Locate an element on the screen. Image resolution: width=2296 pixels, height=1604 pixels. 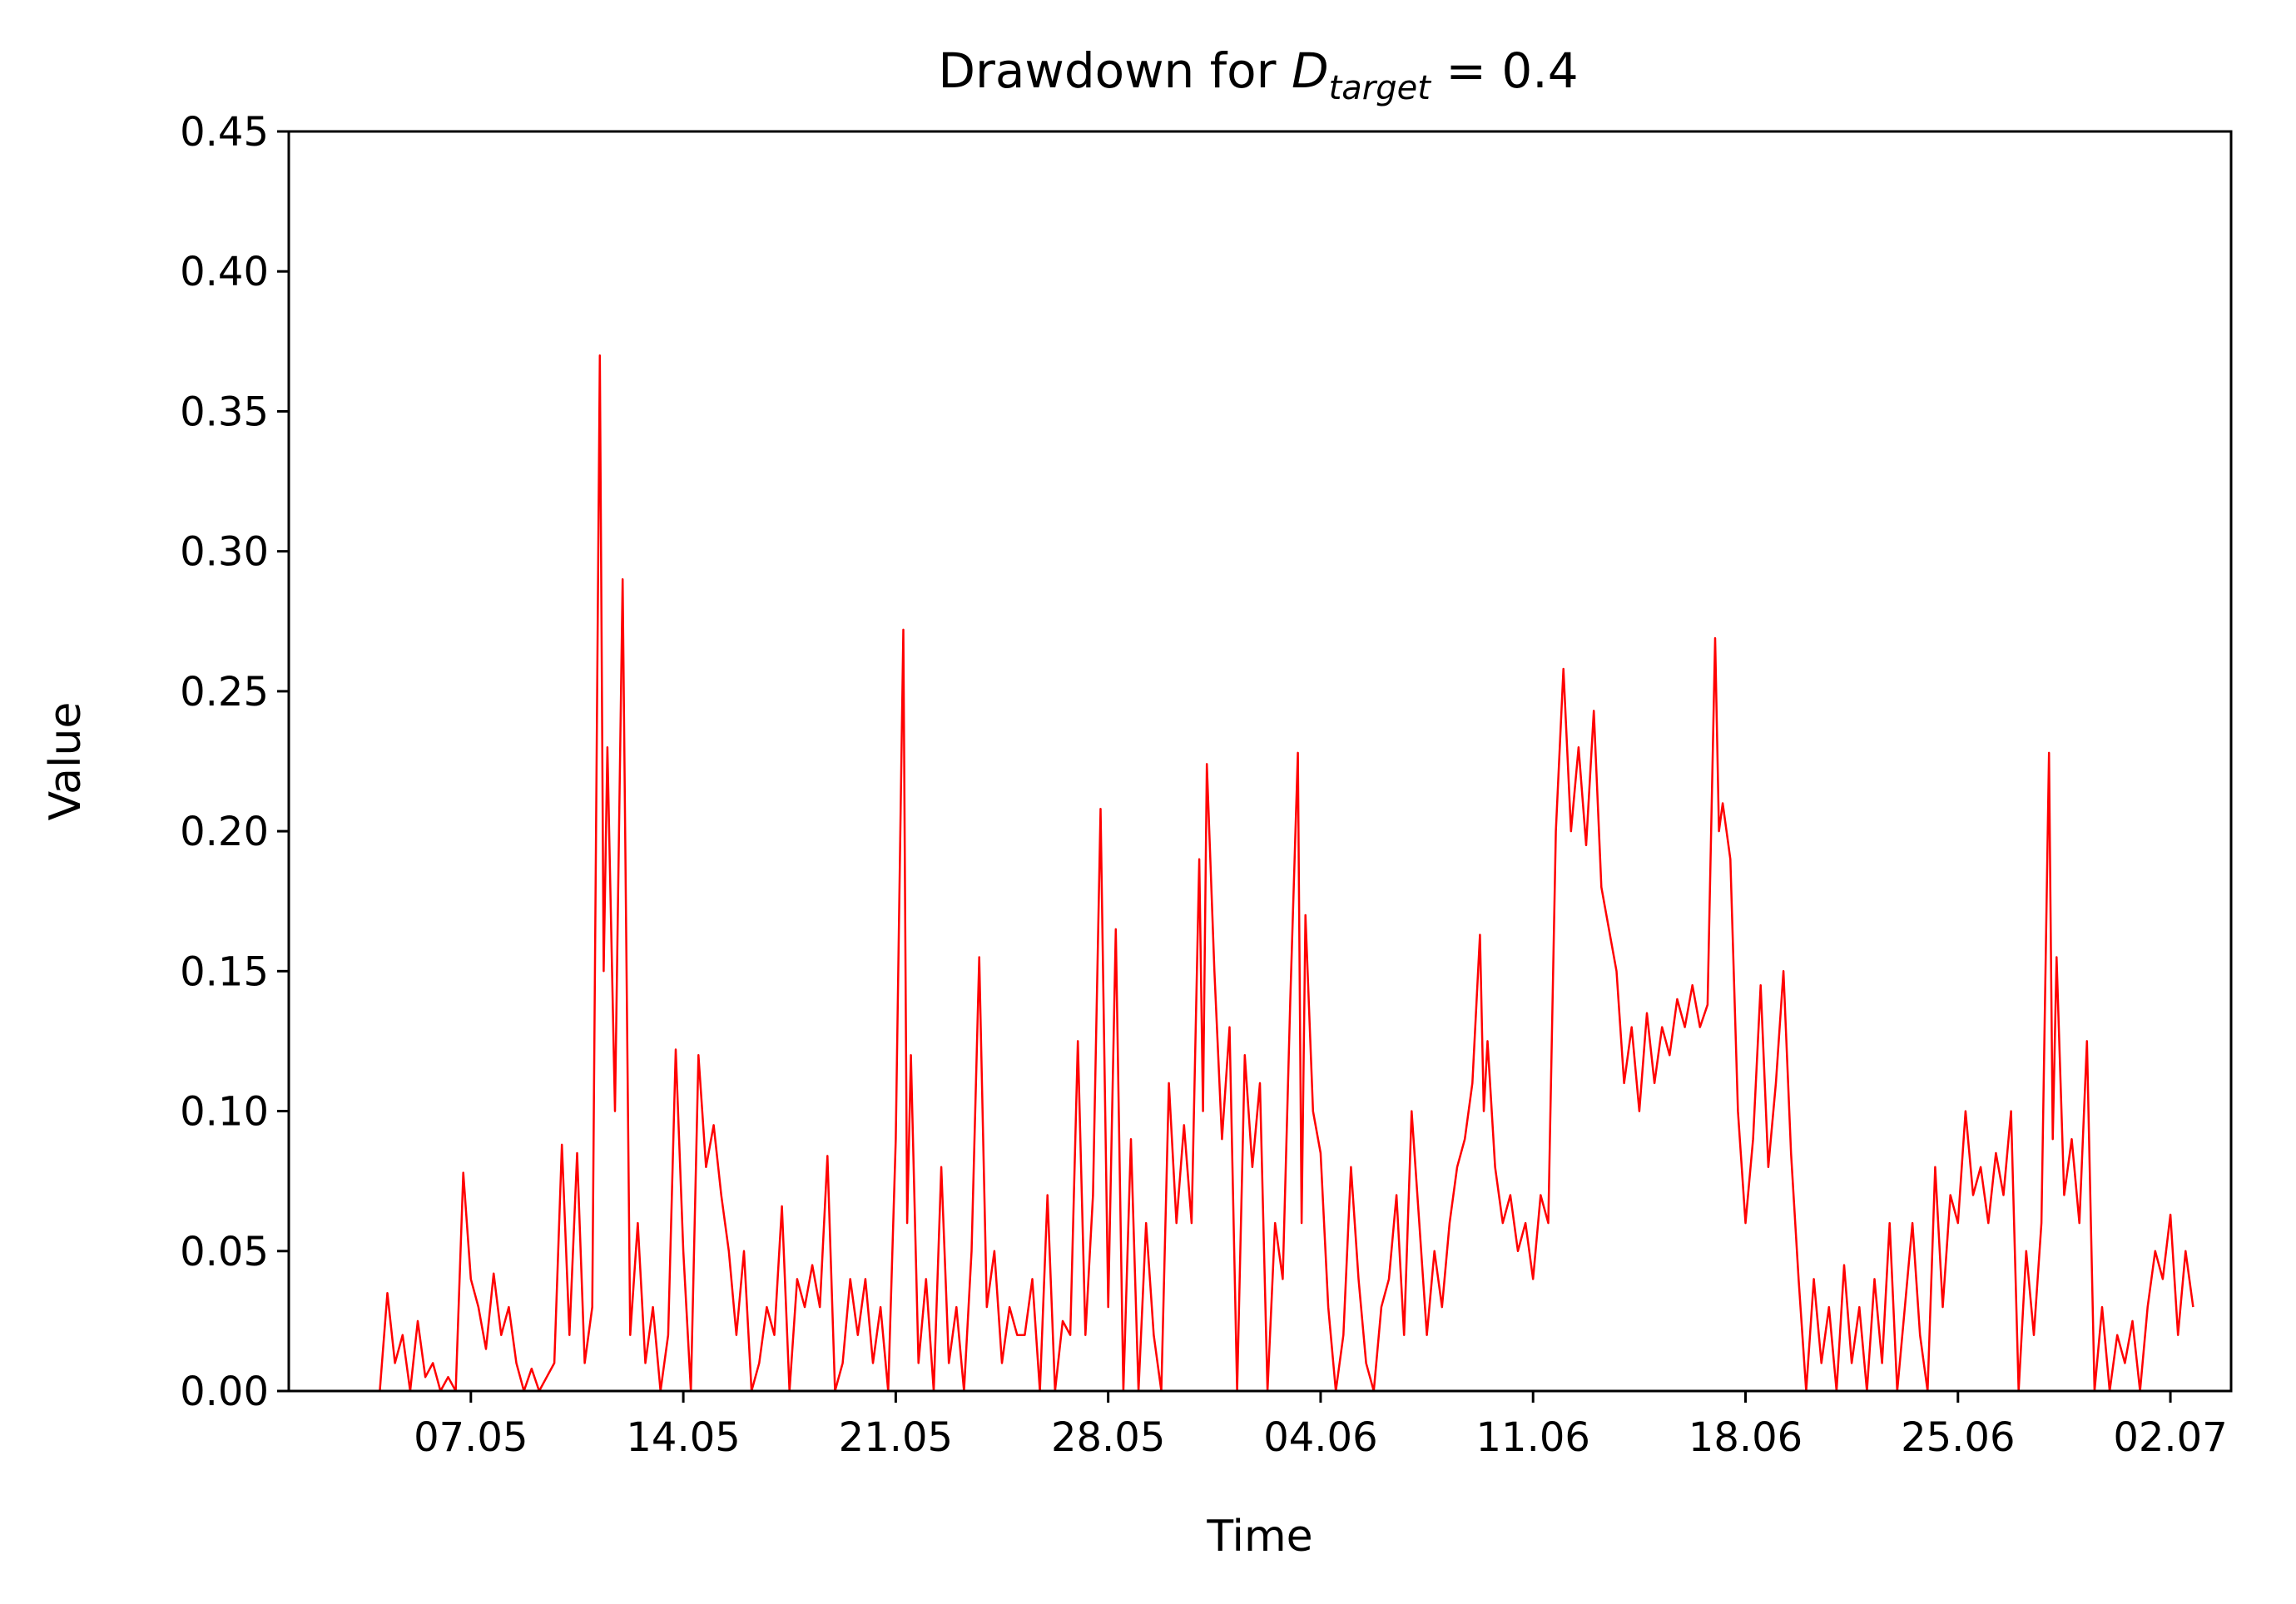
y-tick-label: 0.25 is located at coordinates (224, 692).